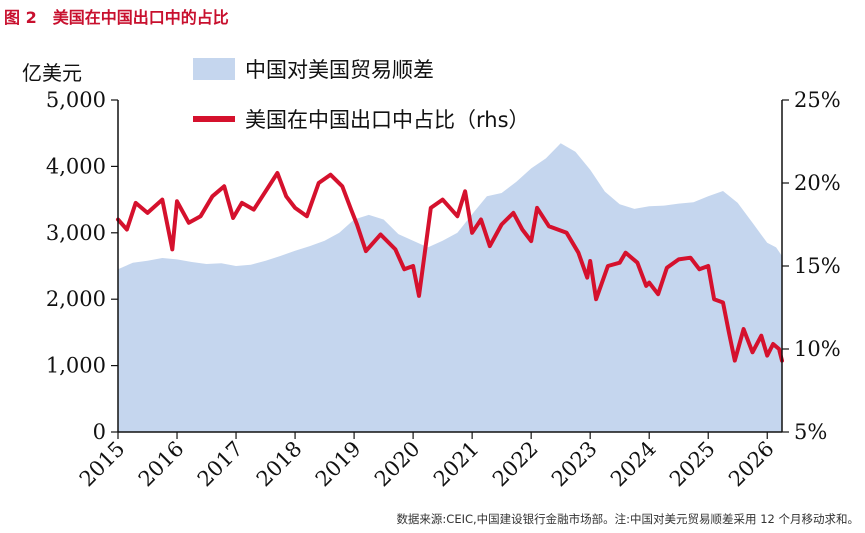 The image size is (865, 533). I want to click on left-tick-label: 2,000, so click(76, 299).